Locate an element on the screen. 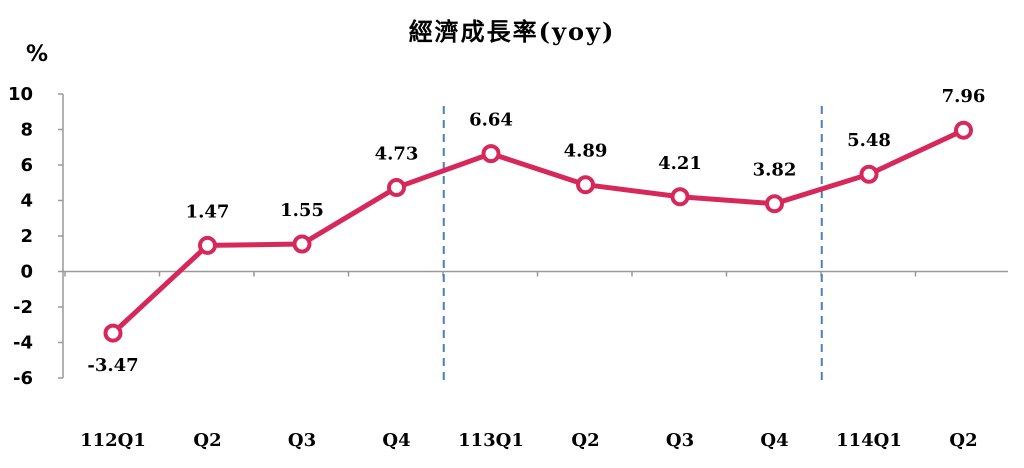 This screenshot has width=1024, height=468. y-tick-label: 6 is located at coordinates (26, 165).